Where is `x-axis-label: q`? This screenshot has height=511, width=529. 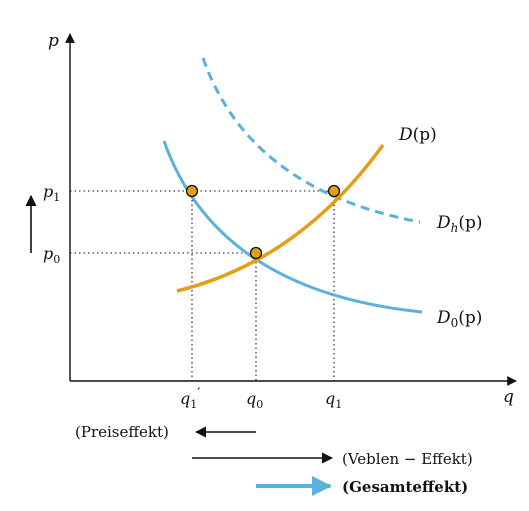 x-axis-label: q is located at coordinates (508, 397).